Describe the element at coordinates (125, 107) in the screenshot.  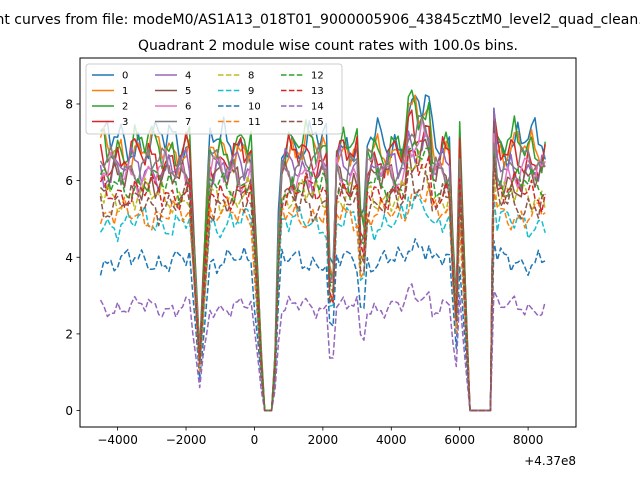
I see `legend-label-2: 2` at that location.